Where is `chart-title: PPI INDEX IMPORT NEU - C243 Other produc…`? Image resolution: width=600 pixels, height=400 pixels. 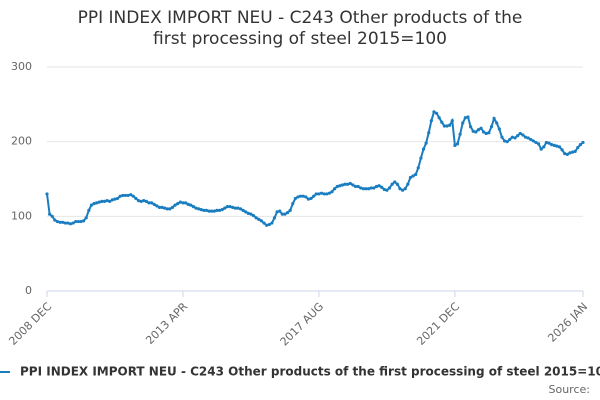 chart-title: PPI INDEX IMPORT NEU - C243 Other produc… is located at coordinates (300, 28).